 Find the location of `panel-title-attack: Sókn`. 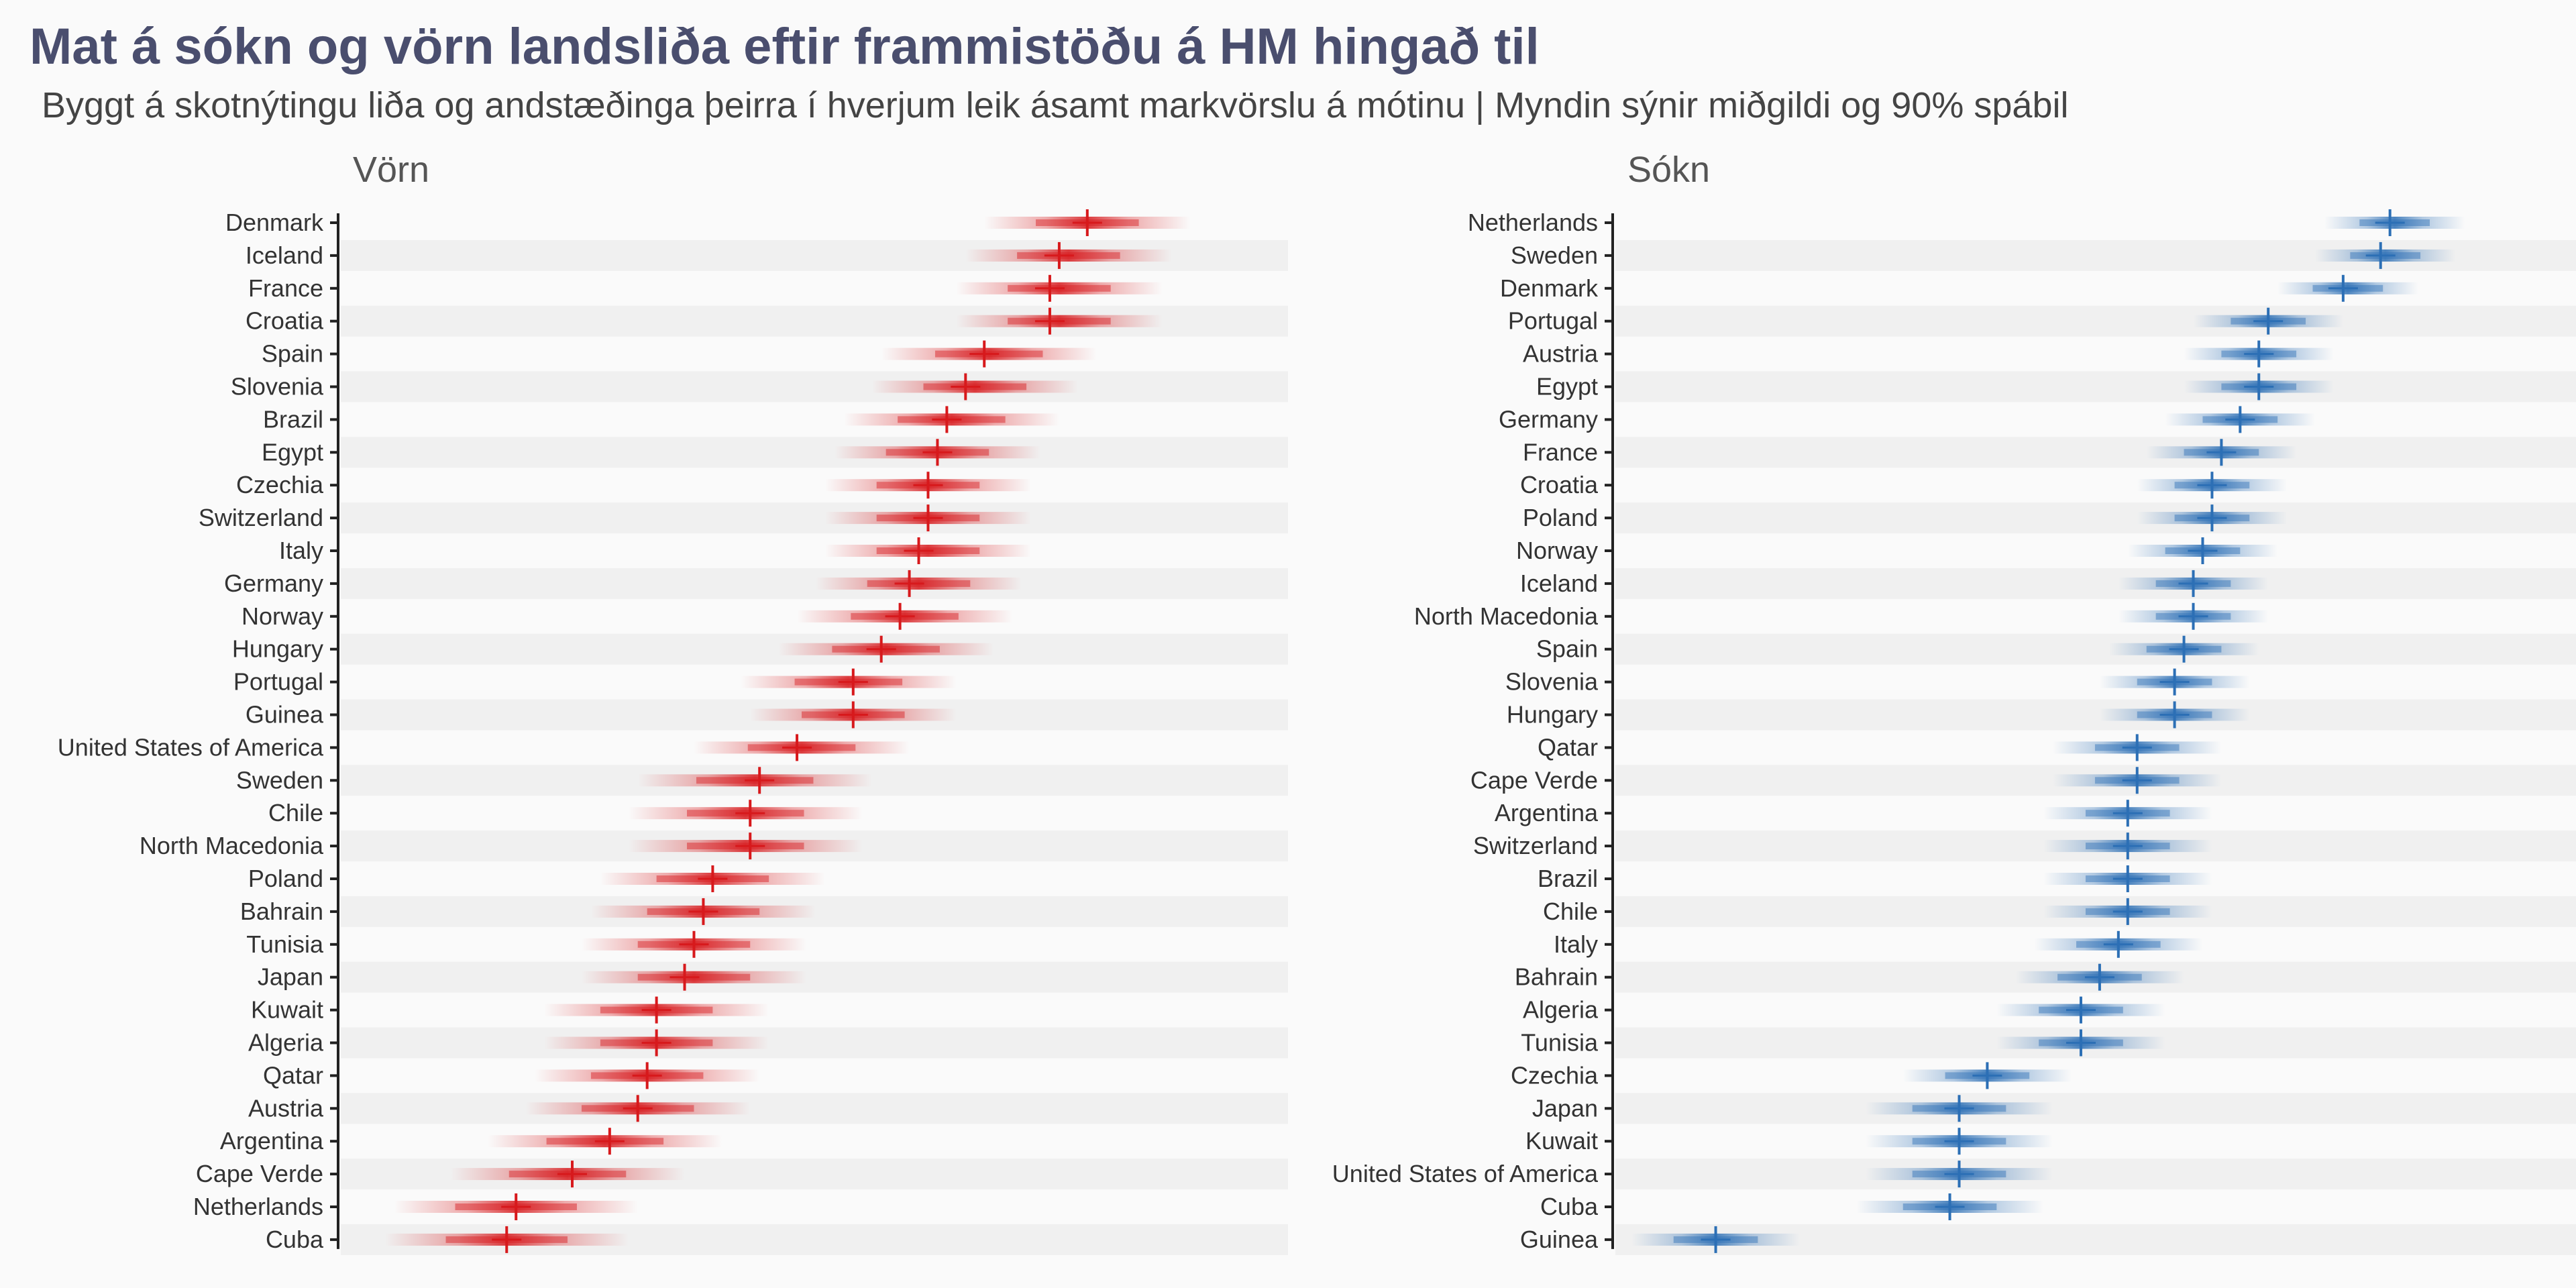

panel-title-attack: Sókn is located at coordinates (1669, 170).